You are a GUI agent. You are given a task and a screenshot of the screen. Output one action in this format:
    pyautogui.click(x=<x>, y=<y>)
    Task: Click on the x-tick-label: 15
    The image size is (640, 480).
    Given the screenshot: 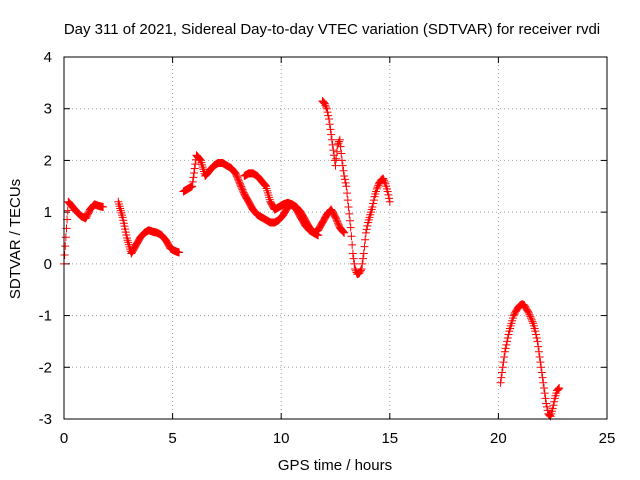 What is the action you would take?
    pyautogui.click(x=389, y=438)
    